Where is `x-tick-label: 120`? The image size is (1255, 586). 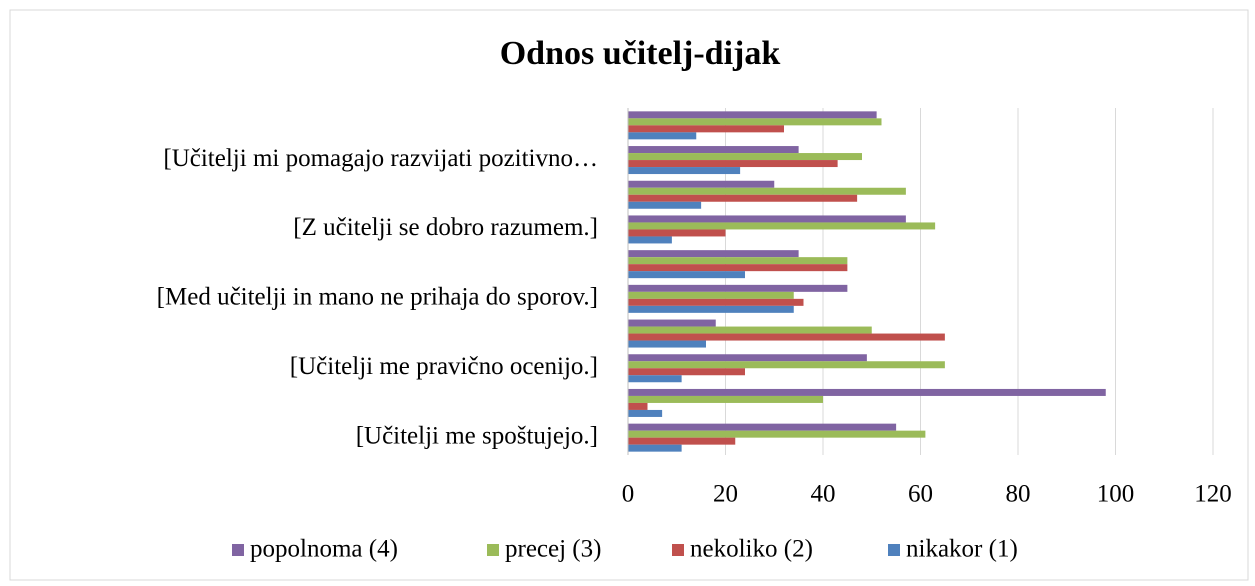 x-tick-label: 120 is located at coordinates (1213, 494).